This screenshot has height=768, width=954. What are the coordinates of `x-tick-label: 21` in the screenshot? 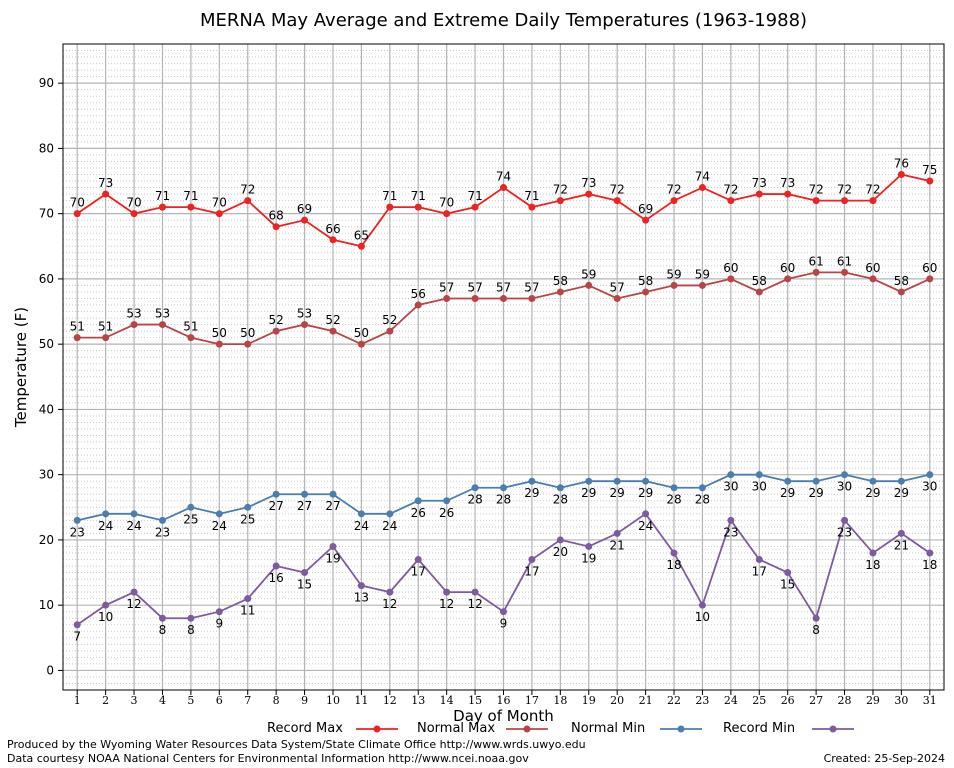 It's located at (646, 700).